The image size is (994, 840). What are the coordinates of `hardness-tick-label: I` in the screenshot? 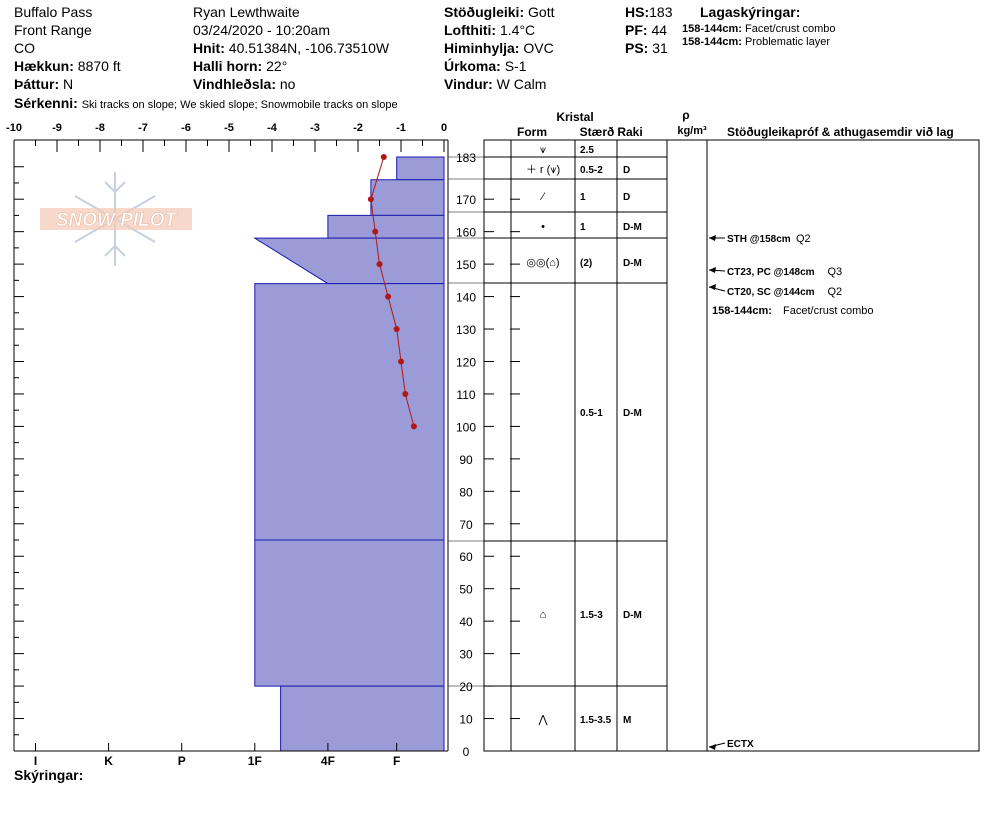 It's located at (35, 761).